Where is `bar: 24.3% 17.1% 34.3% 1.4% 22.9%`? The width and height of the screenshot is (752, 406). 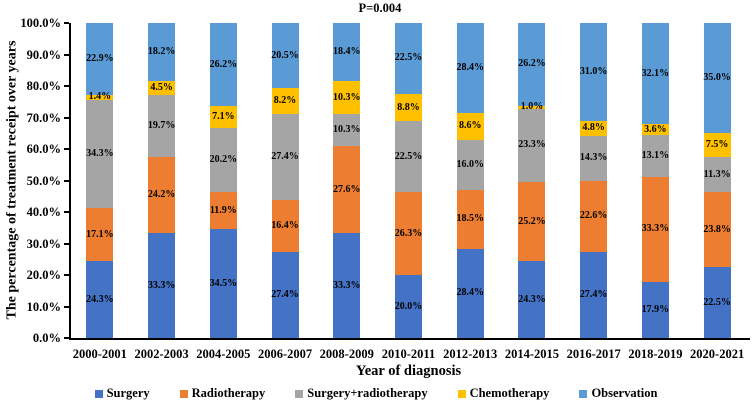
bar: 24.3% 17.1% 34.3% 1.4% 22.9% is located at coordinates (100, 180).